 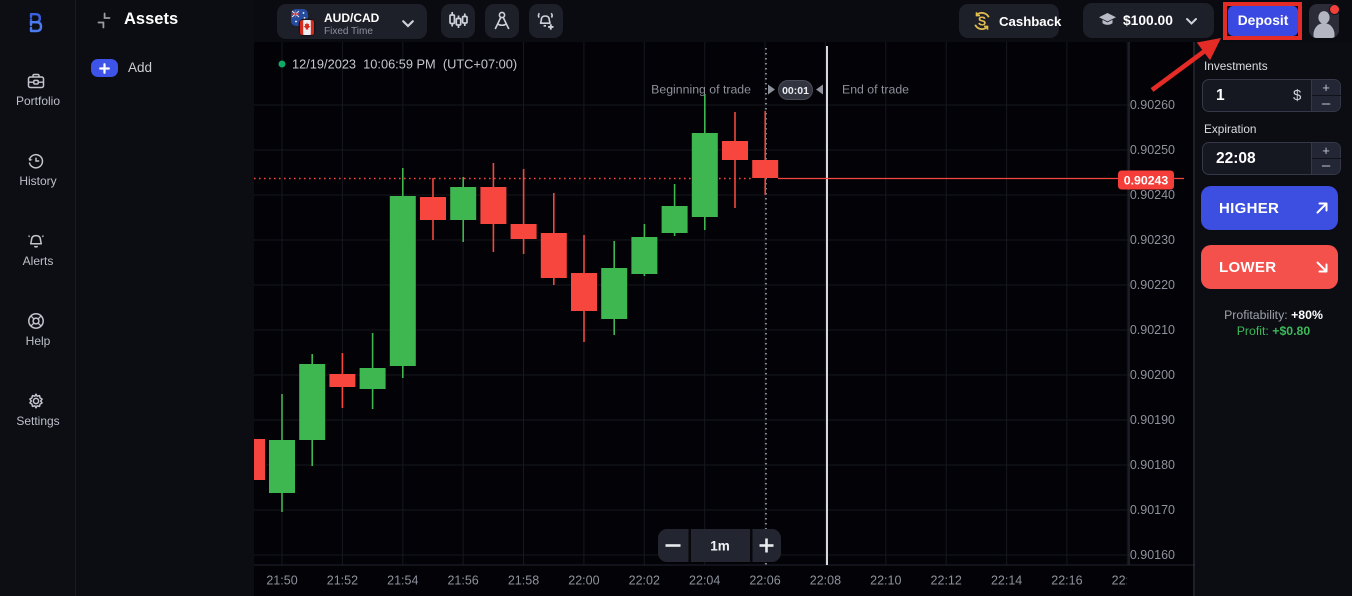 What do you see at coordinates (1152, 240) in the screenshot?
I see `svg-text: 0.90230` at bounding box center [1152, 240].